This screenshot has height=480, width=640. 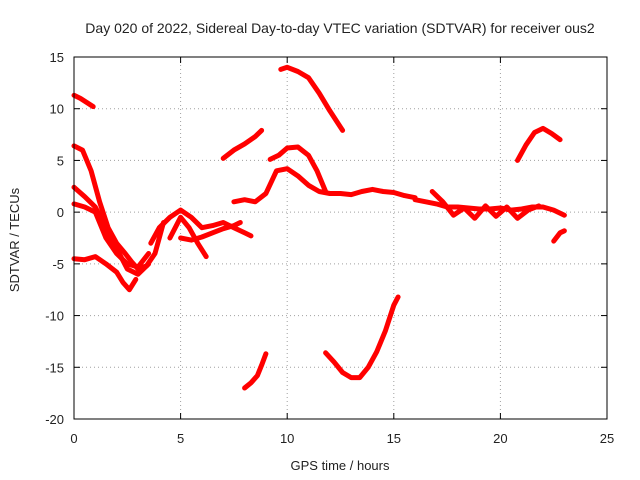 I want to click on series-line-sat-q, so click(x=255, y=371).